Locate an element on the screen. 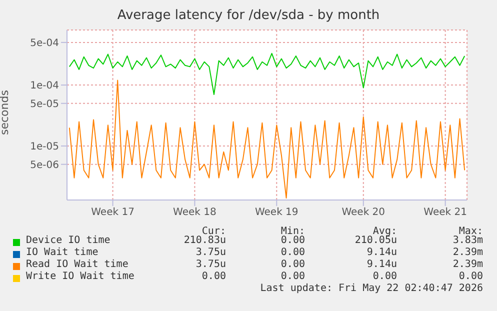 The image size is (497, 311). text: 210.83u is located at coordinates (205, 240).